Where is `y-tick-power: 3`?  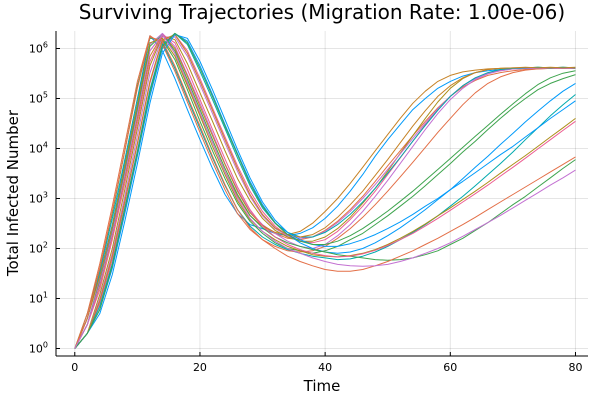
y-tick-power: 3 is located at coordinates (45, 195).